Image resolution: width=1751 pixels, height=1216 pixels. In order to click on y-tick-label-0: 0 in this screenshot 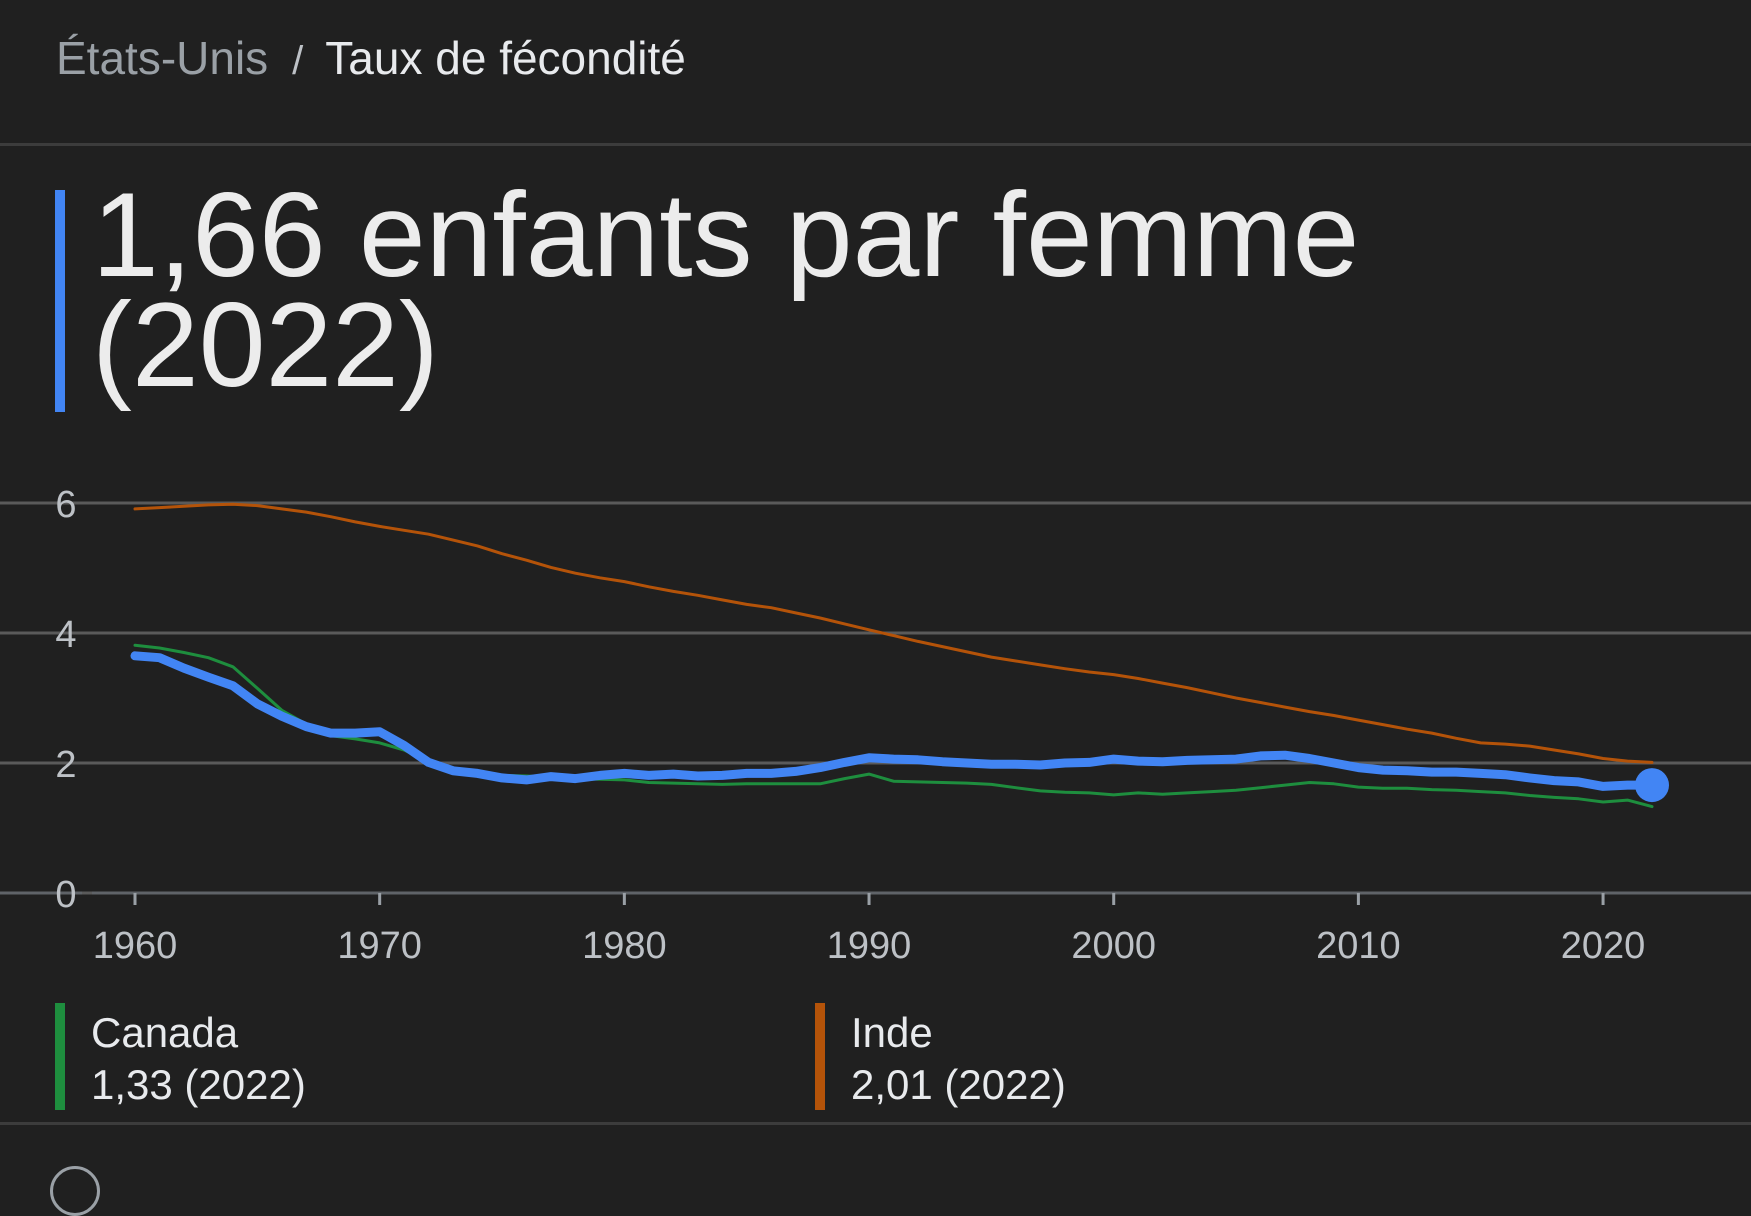, I will do `click(65, 895)`.